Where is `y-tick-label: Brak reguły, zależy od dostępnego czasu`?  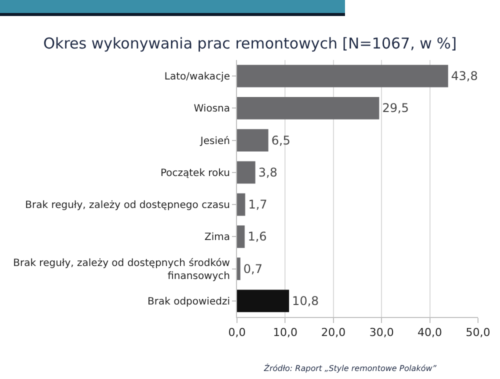
y-tick-label: Brak reguły, zależy od dostępnego czasu is located at coordinates (127, 206).